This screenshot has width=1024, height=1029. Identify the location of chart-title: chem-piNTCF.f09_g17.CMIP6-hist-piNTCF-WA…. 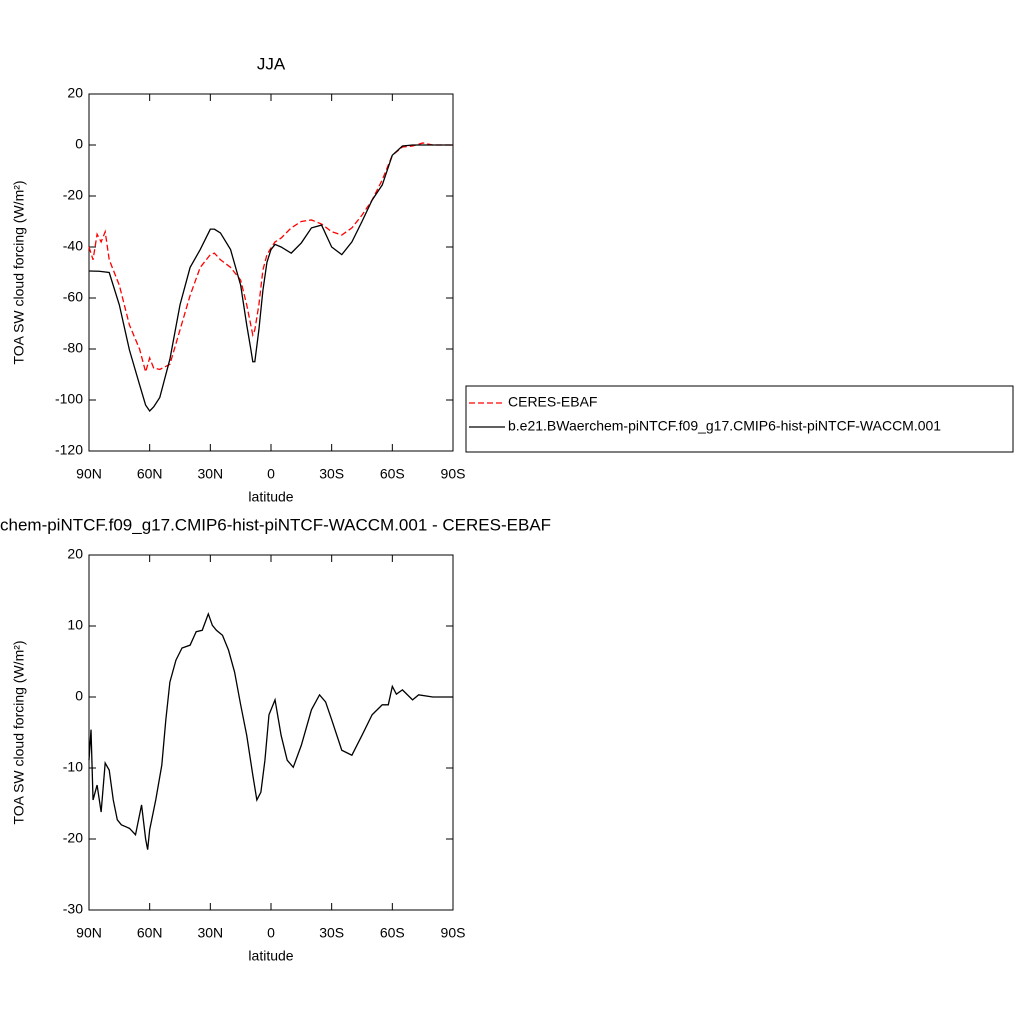
(275, 524).